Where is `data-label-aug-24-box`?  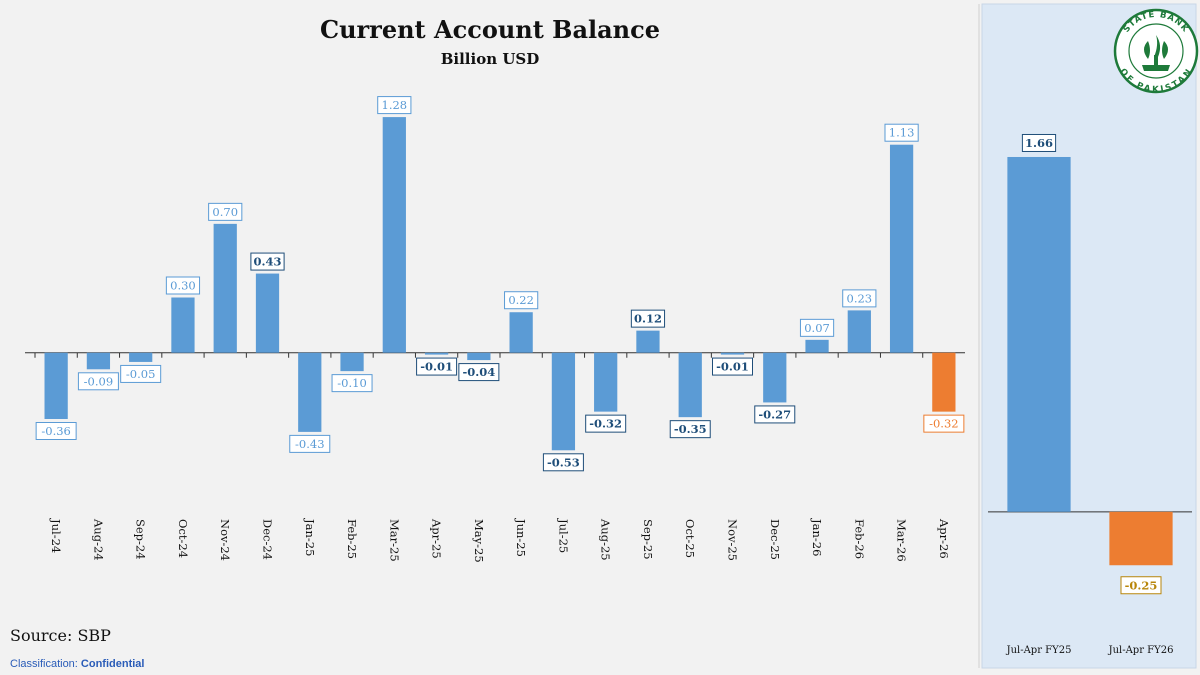
data-label-aug-24-box is located at coordinates (98, 381).